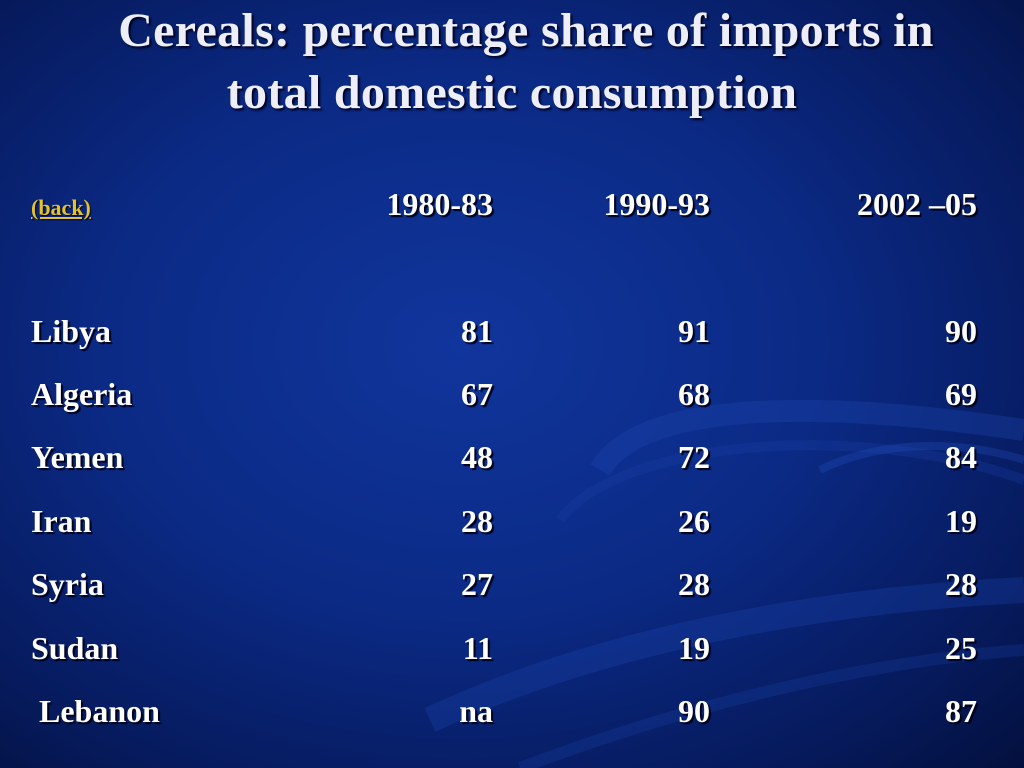 This screenshot has height=768, width=1024. I want to click on column-header-2002-05: 2002 –05, so click(917, 204).